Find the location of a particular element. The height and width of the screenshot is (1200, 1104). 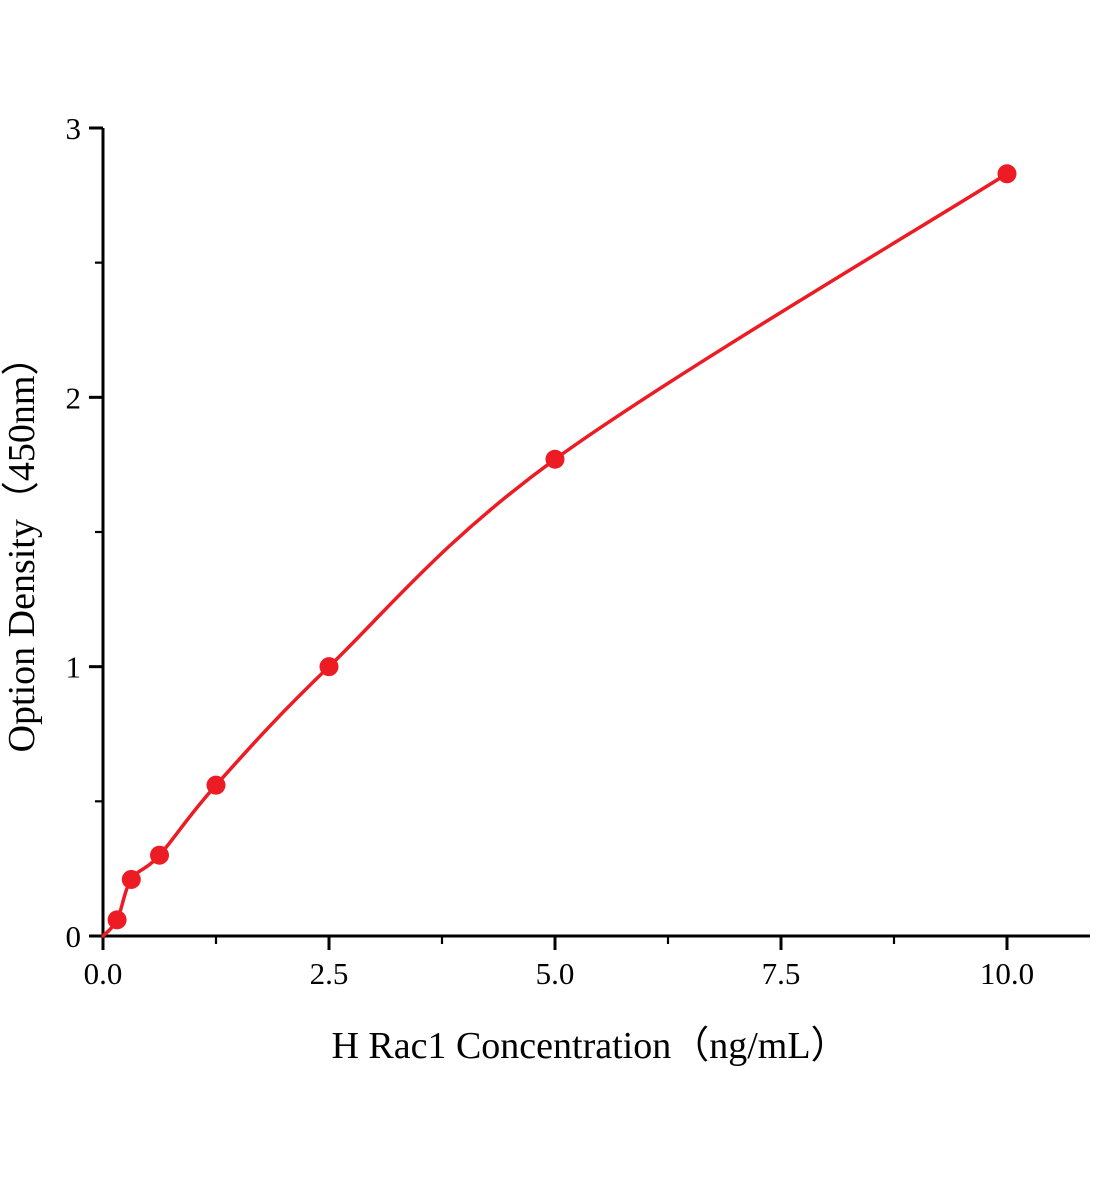

y-tick-label: 0 is located at coordinates (74, 936).